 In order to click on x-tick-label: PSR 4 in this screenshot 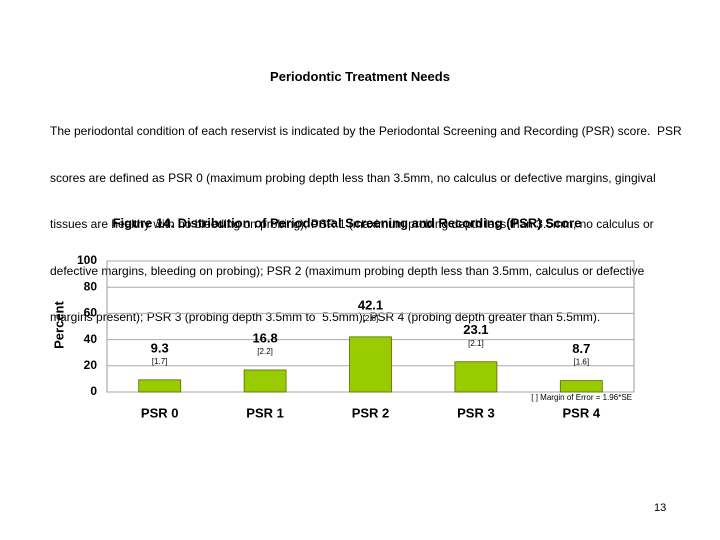, I will do `click(582, 412)`.